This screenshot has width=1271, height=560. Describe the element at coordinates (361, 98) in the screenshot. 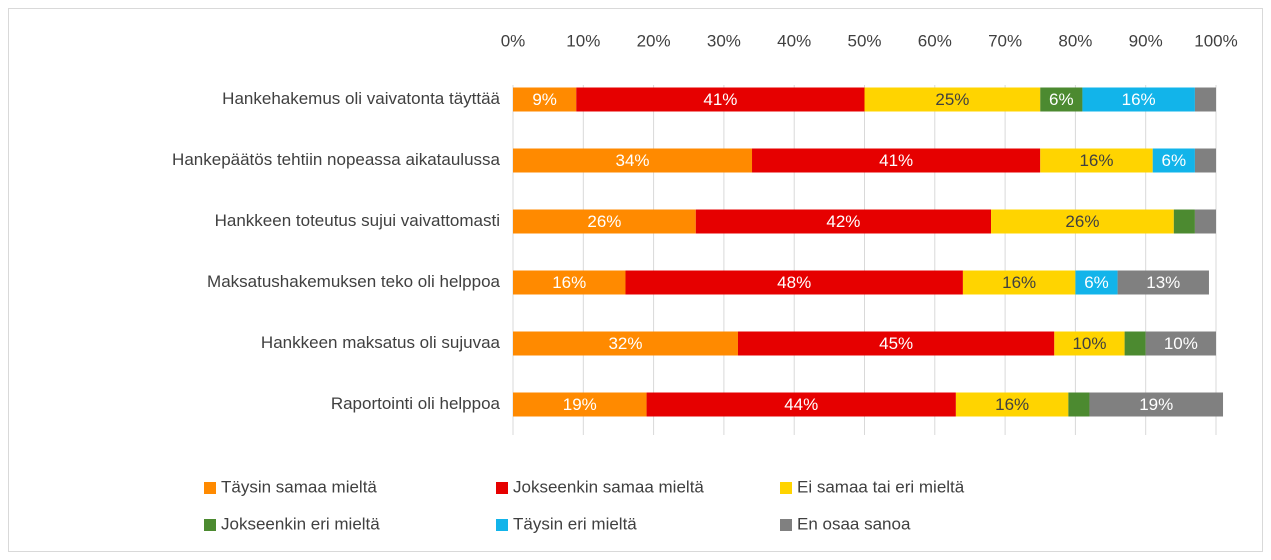

I see `y-tick-label: Hankehakemus oli vaivatonta täyttää` at that location.